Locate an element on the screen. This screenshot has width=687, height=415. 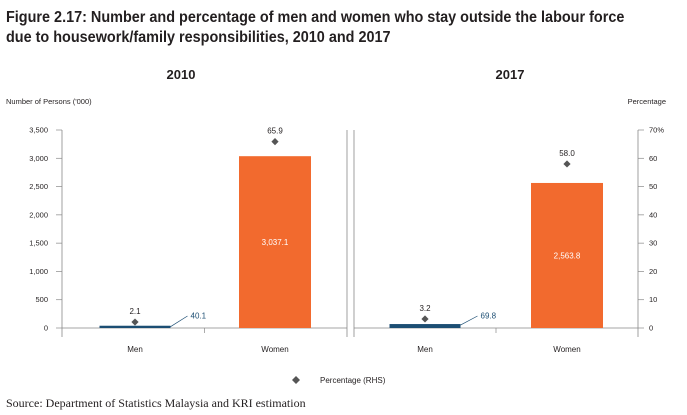
percentage-marker-women-2017 is located at coordinates (567, 164).